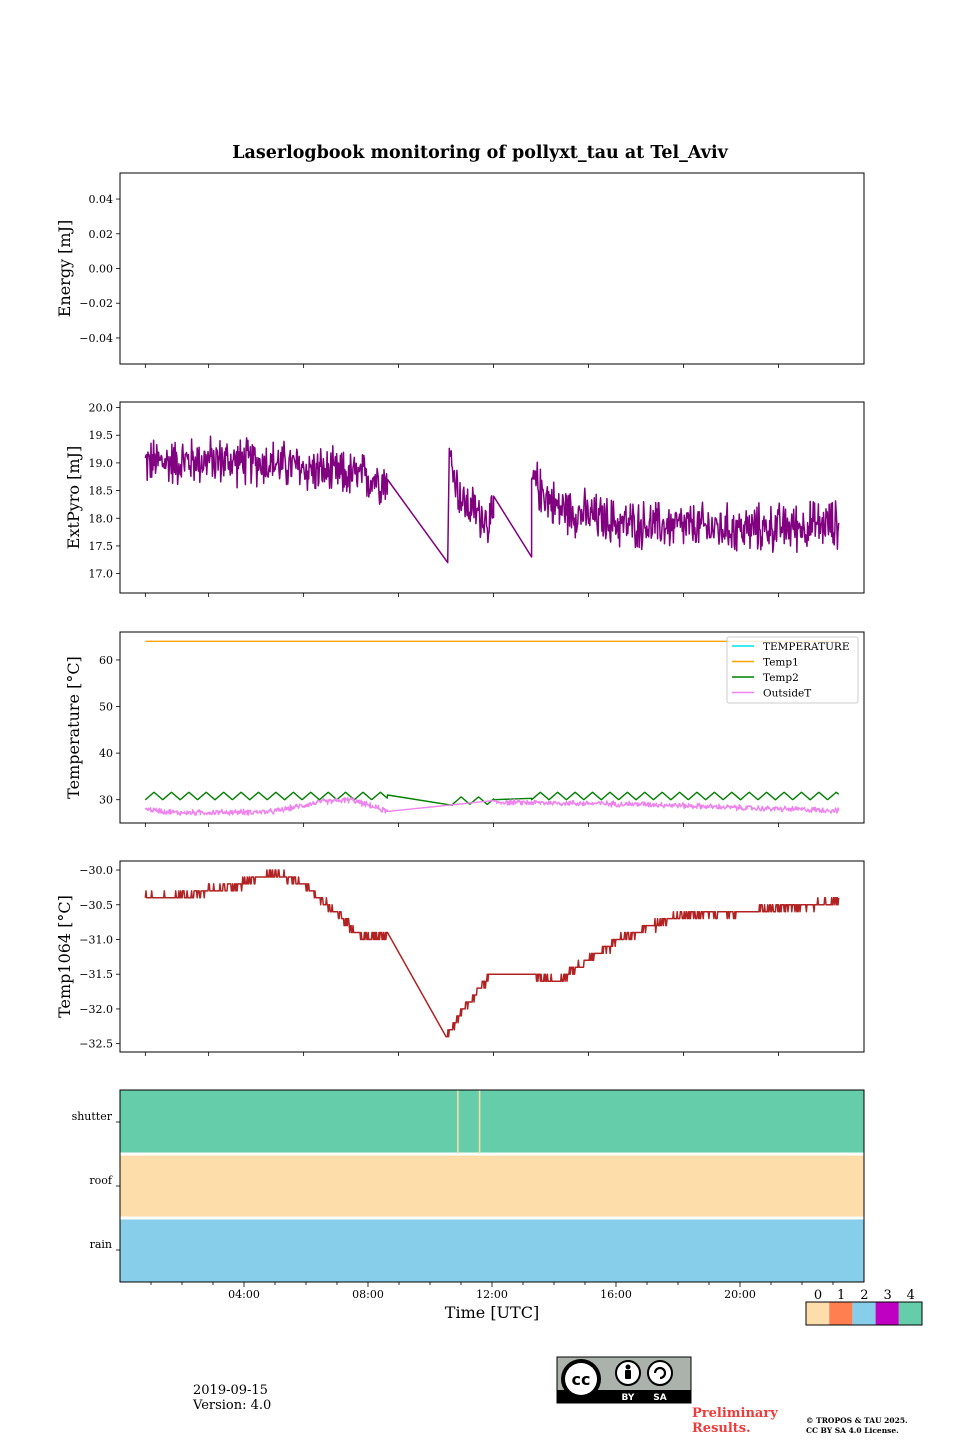  Describe the element at coordinates (101, 1244) in the screenshot. I see `status-row-label: rain` at that location.